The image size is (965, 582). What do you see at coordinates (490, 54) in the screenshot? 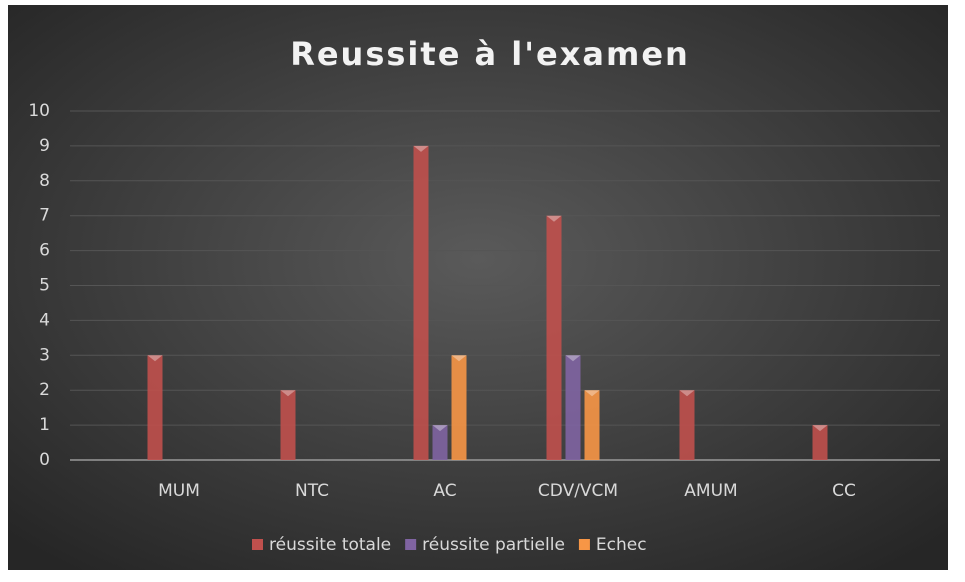
I see `chart-title: Reussite à l'examen` at bounding box center [490, 54].